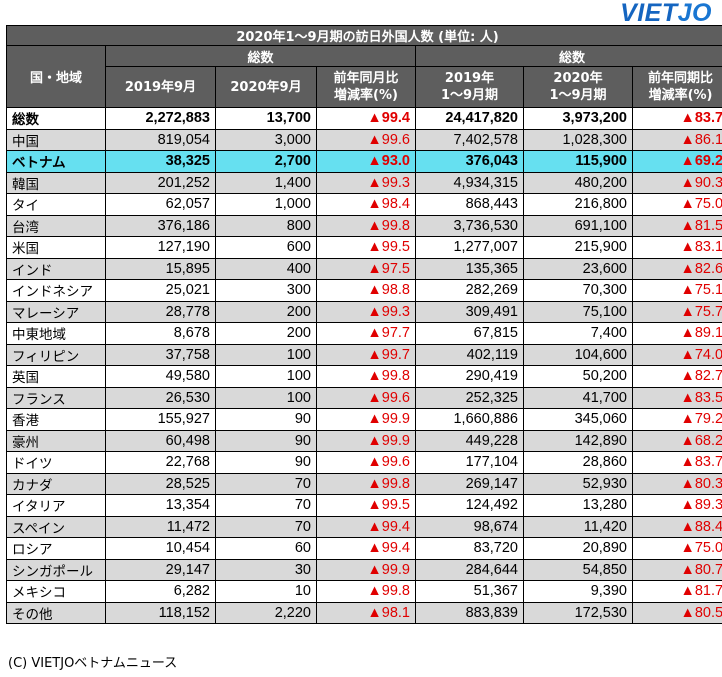 The height and width of the screenshot is (677, 722). I want to click on table-row: 中東地域 8,678 200 ▲97.7 67,815 7,400 ▲89.1, so click(364, 333).